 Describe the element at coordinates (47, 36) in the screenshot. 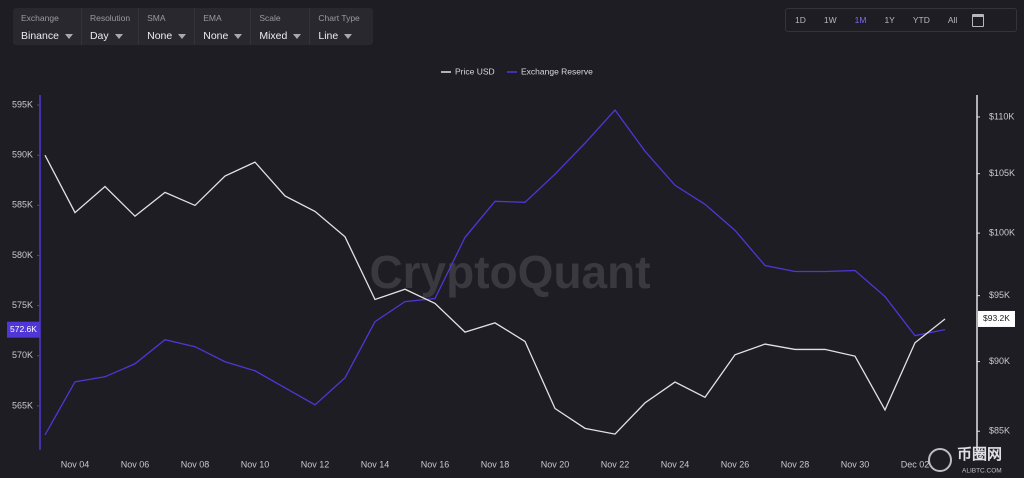

I see `dropdown-value: Binance` at that location.